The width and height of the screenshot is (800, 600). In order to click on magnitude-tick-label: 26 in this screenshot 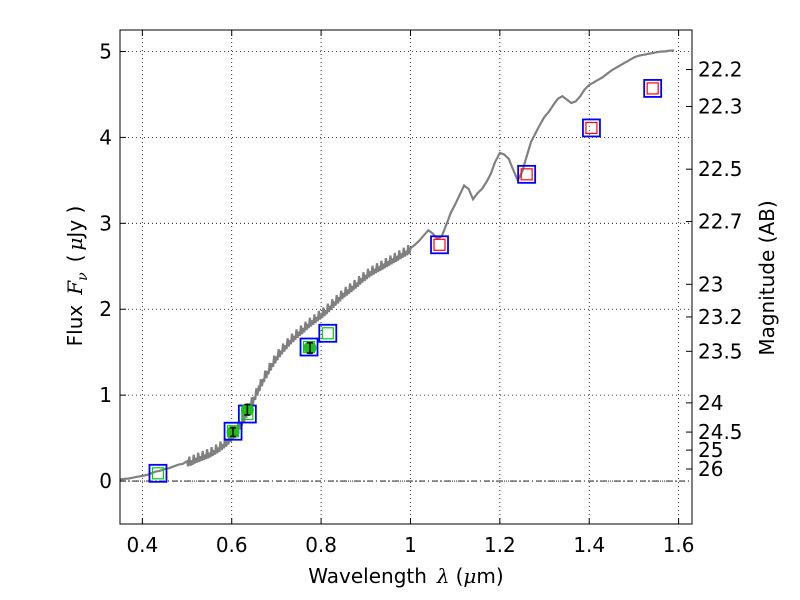, I will do `click(710, 469)`.